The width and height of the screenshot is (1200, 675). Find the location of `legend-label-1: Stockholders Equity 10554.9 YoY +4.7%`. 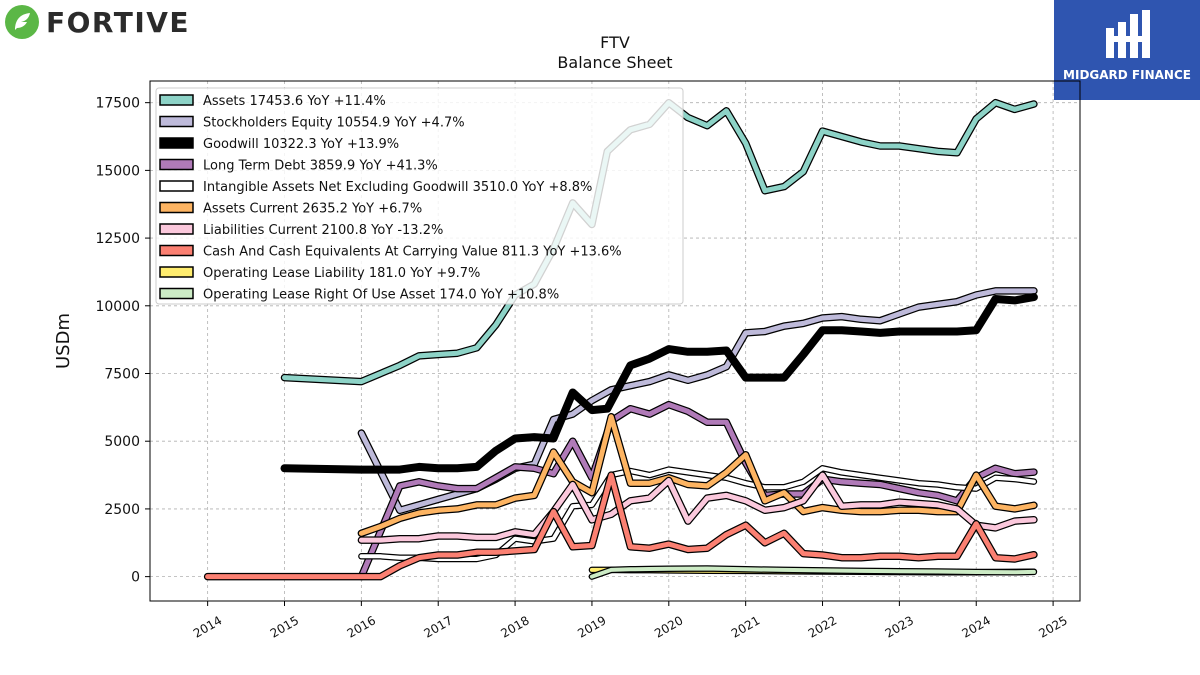

legend-label-1: Stockholders Equity 10554.9 YoY +4.7% is located at coordinates (334, 123).